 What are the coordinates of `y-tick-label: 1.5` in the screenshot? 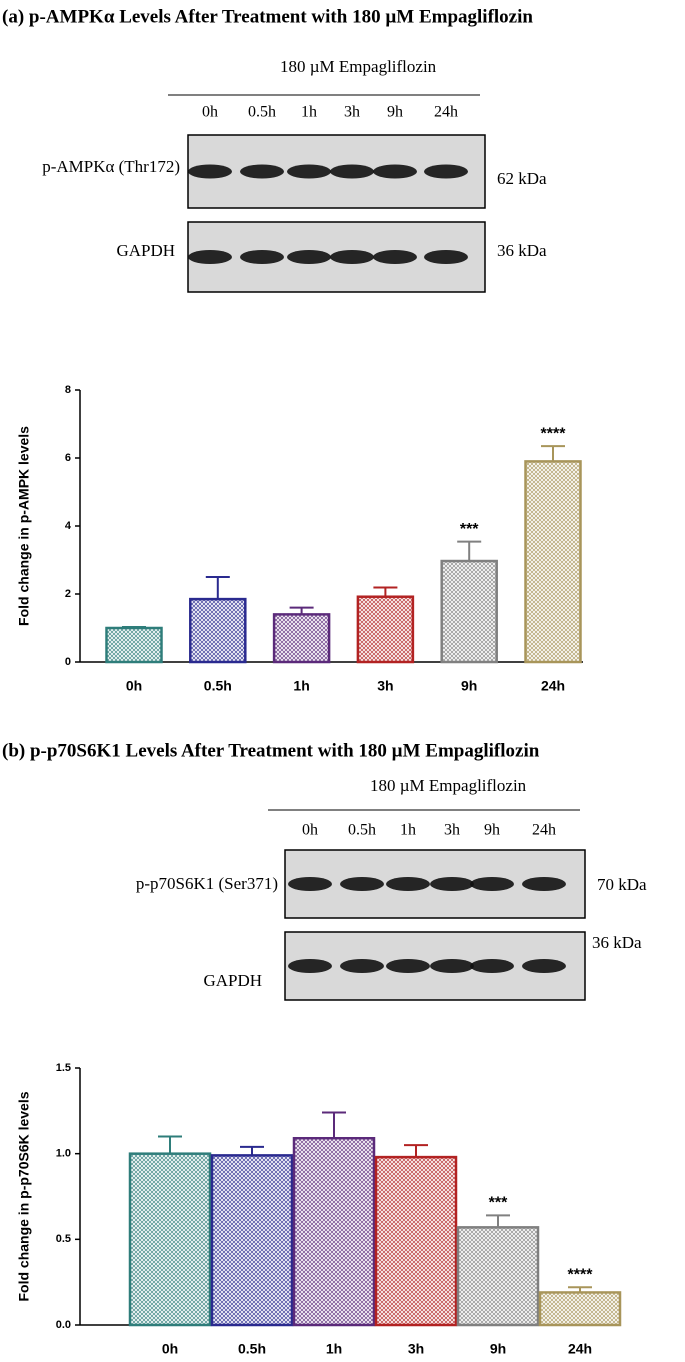 It's located at (63, 1068).